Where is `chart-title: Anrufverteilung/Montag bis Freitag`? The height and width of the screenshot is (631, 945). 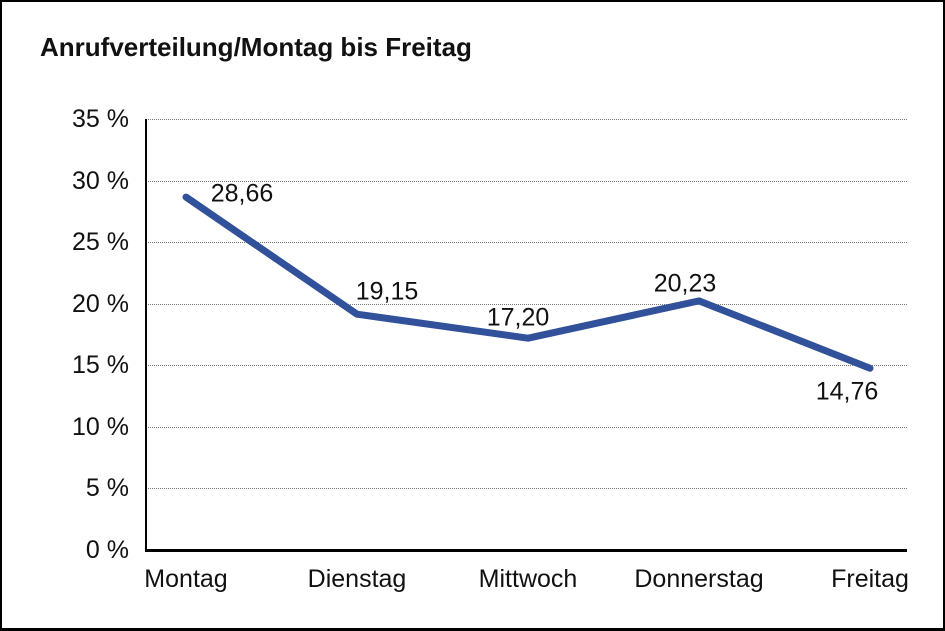
chart-title: Anrufverteilung/Montag bis Freitag is located at coordinates (256, 47).